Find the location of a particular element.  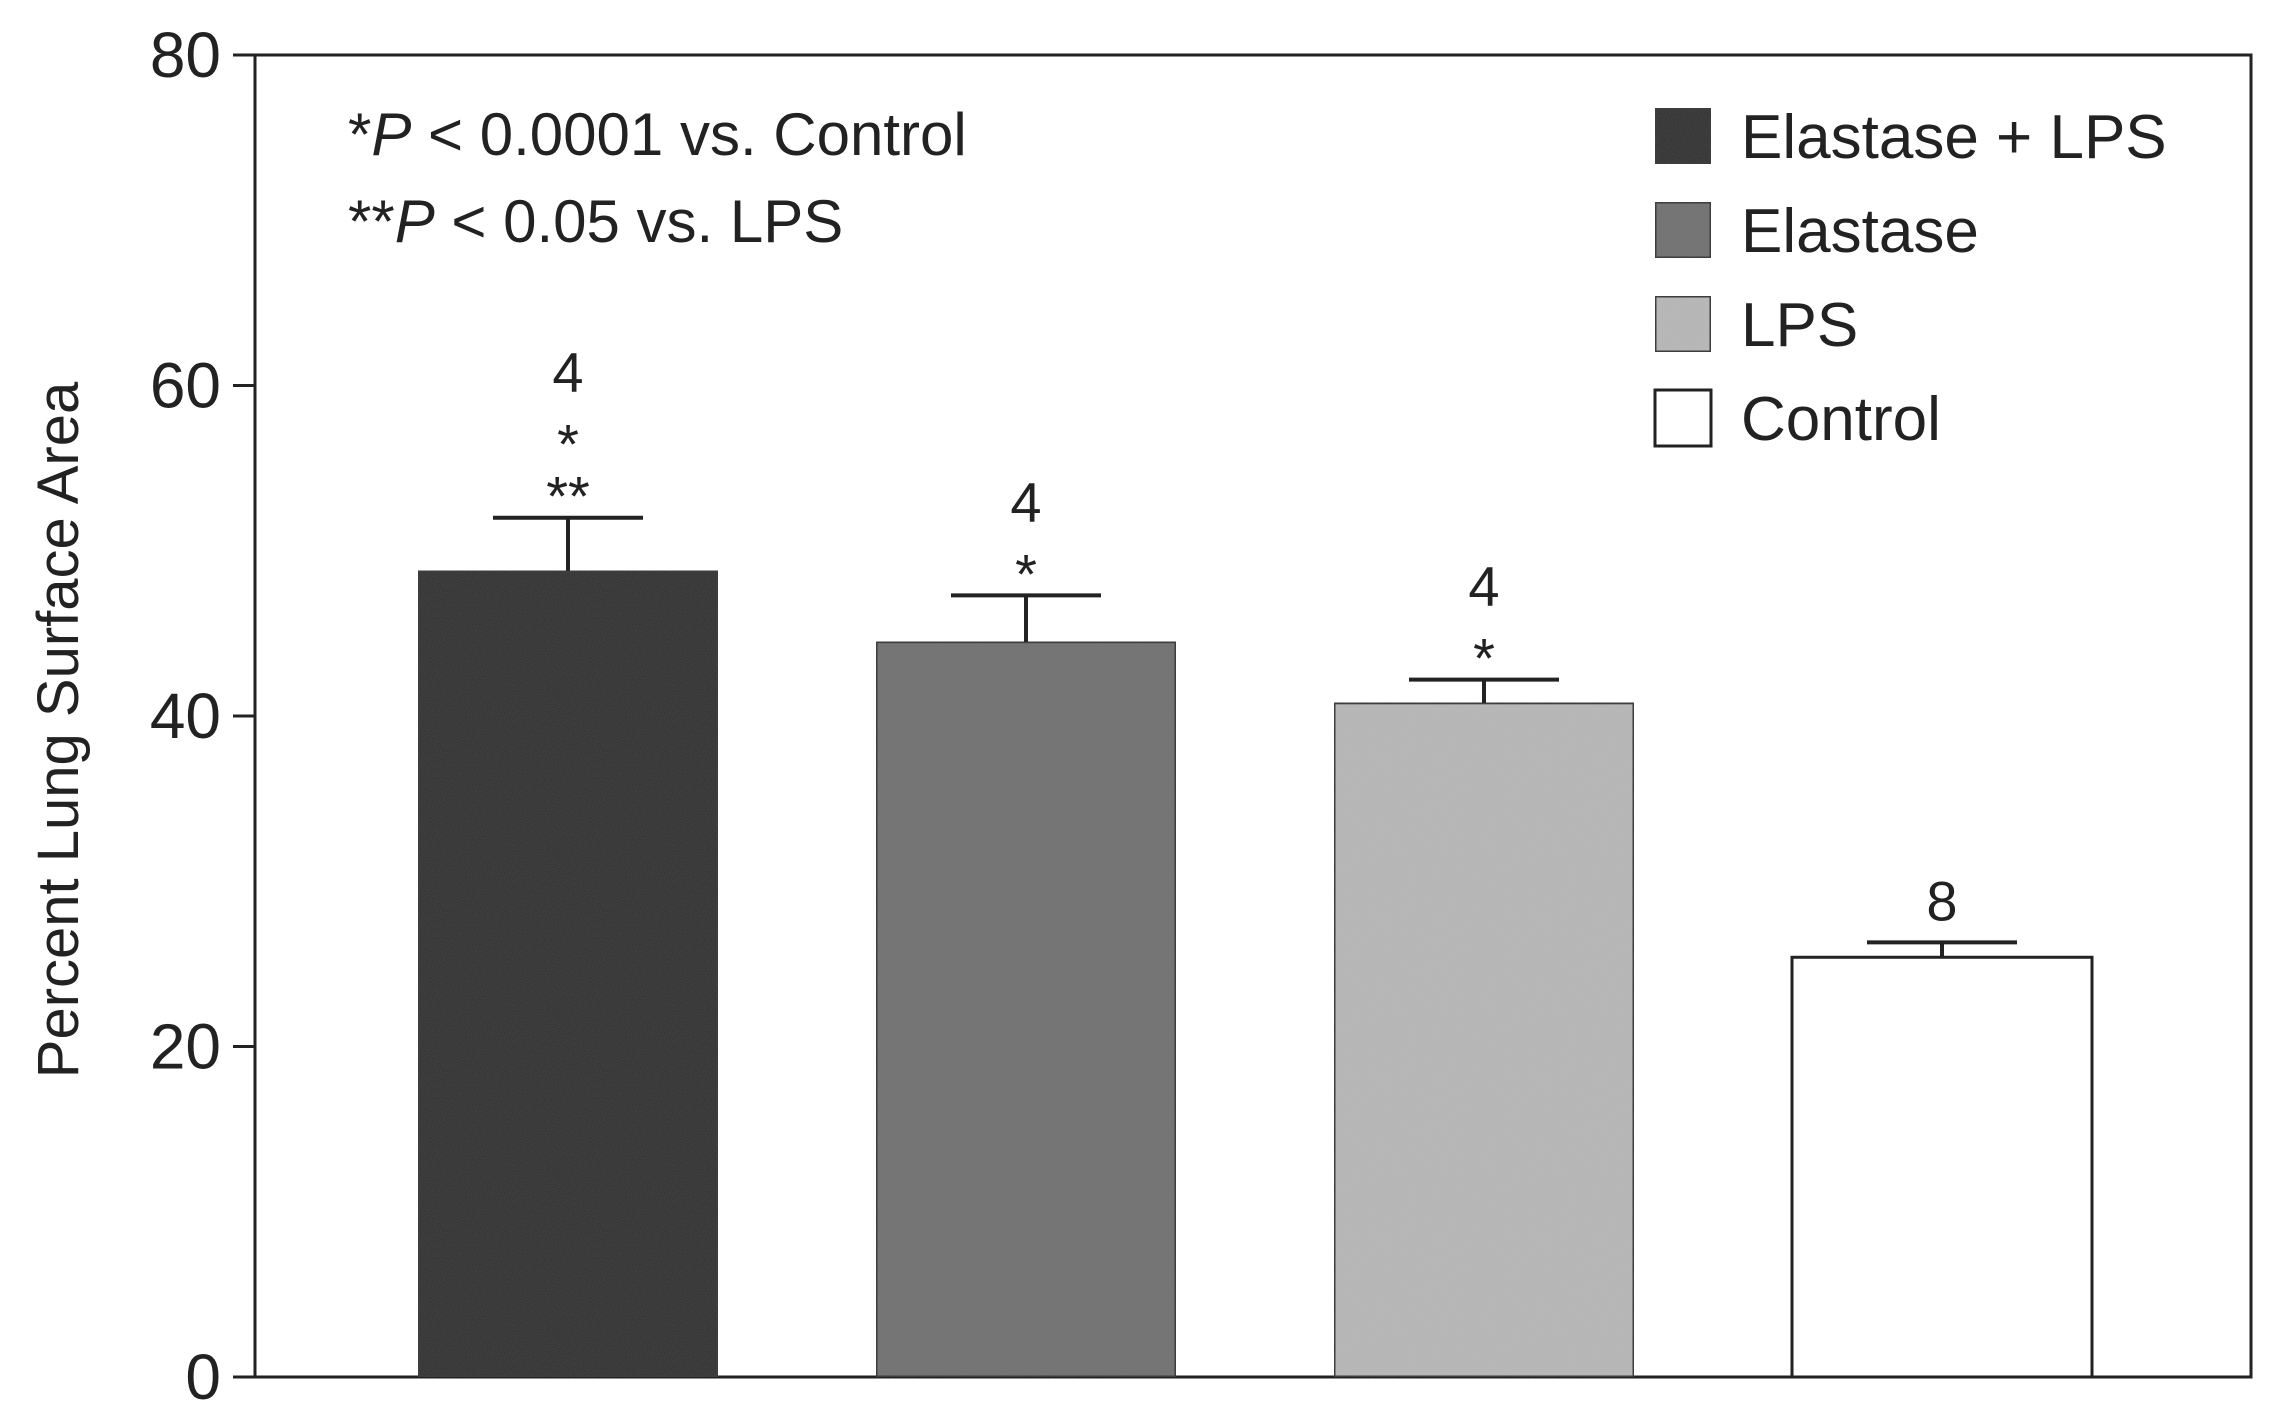

y-tick-label: 40 is located at coordinates (185, 716).